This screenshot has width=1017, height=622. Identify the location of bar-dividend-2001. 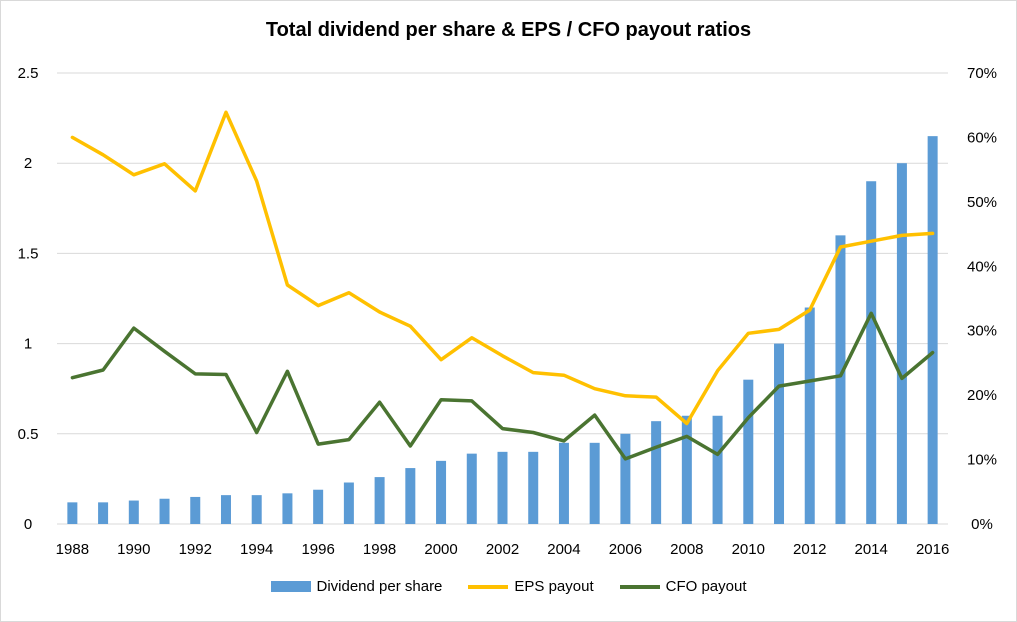
(471, 488).